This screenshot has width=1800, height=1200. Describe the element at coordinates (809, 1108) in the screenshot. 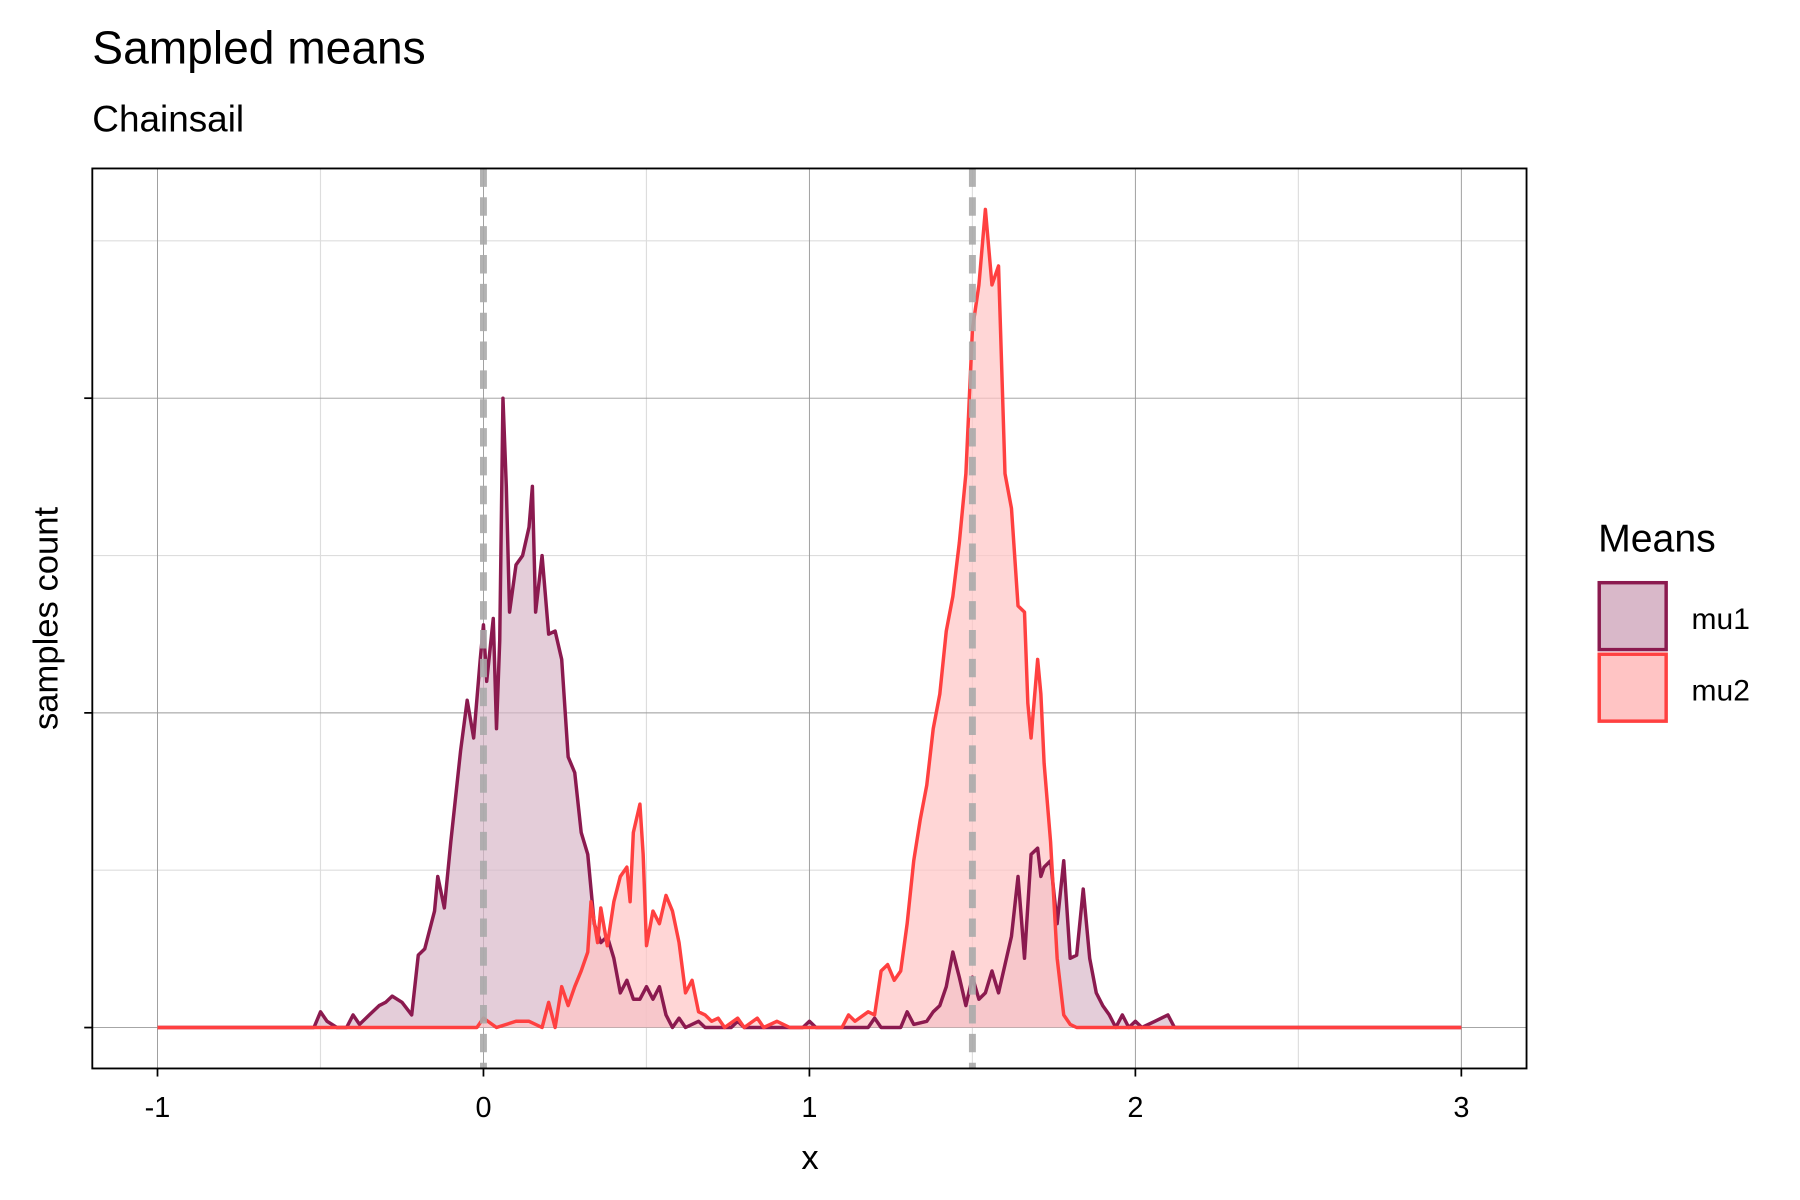

I see `x-tick-label: 1` at that location.